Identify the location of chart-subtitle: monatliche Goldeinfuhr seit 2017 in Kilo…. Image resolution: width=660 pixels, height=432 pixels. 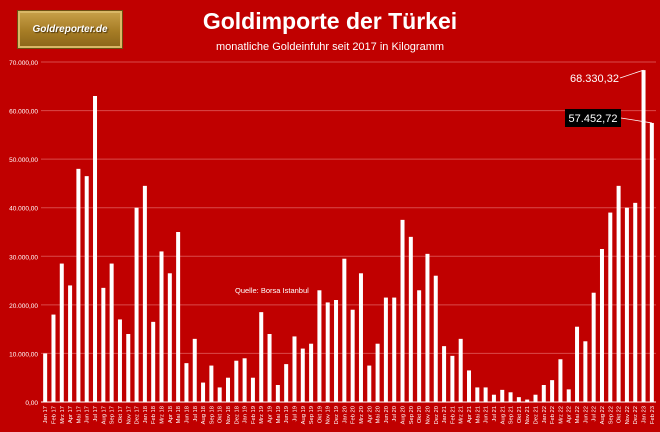
(330, 47).